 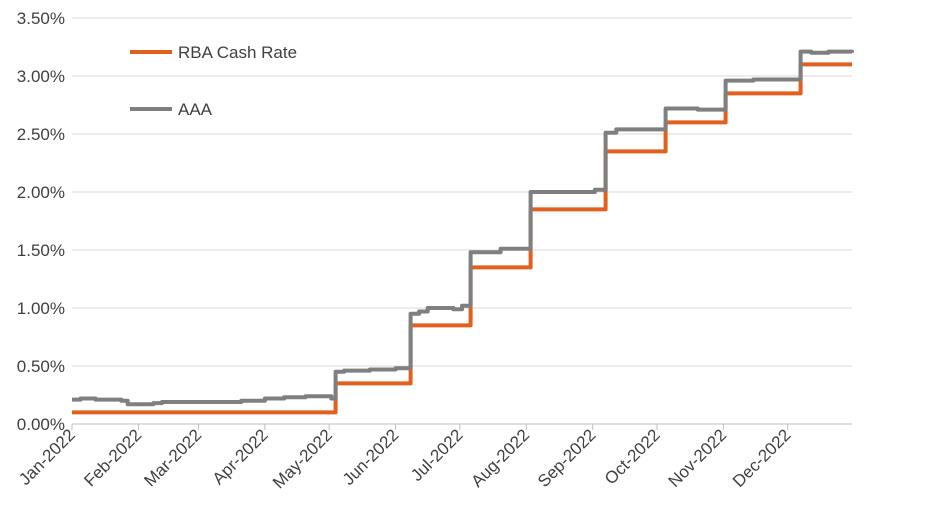 I want to click on x-tick-label: Oct-2022, so click(x=632, y=456).